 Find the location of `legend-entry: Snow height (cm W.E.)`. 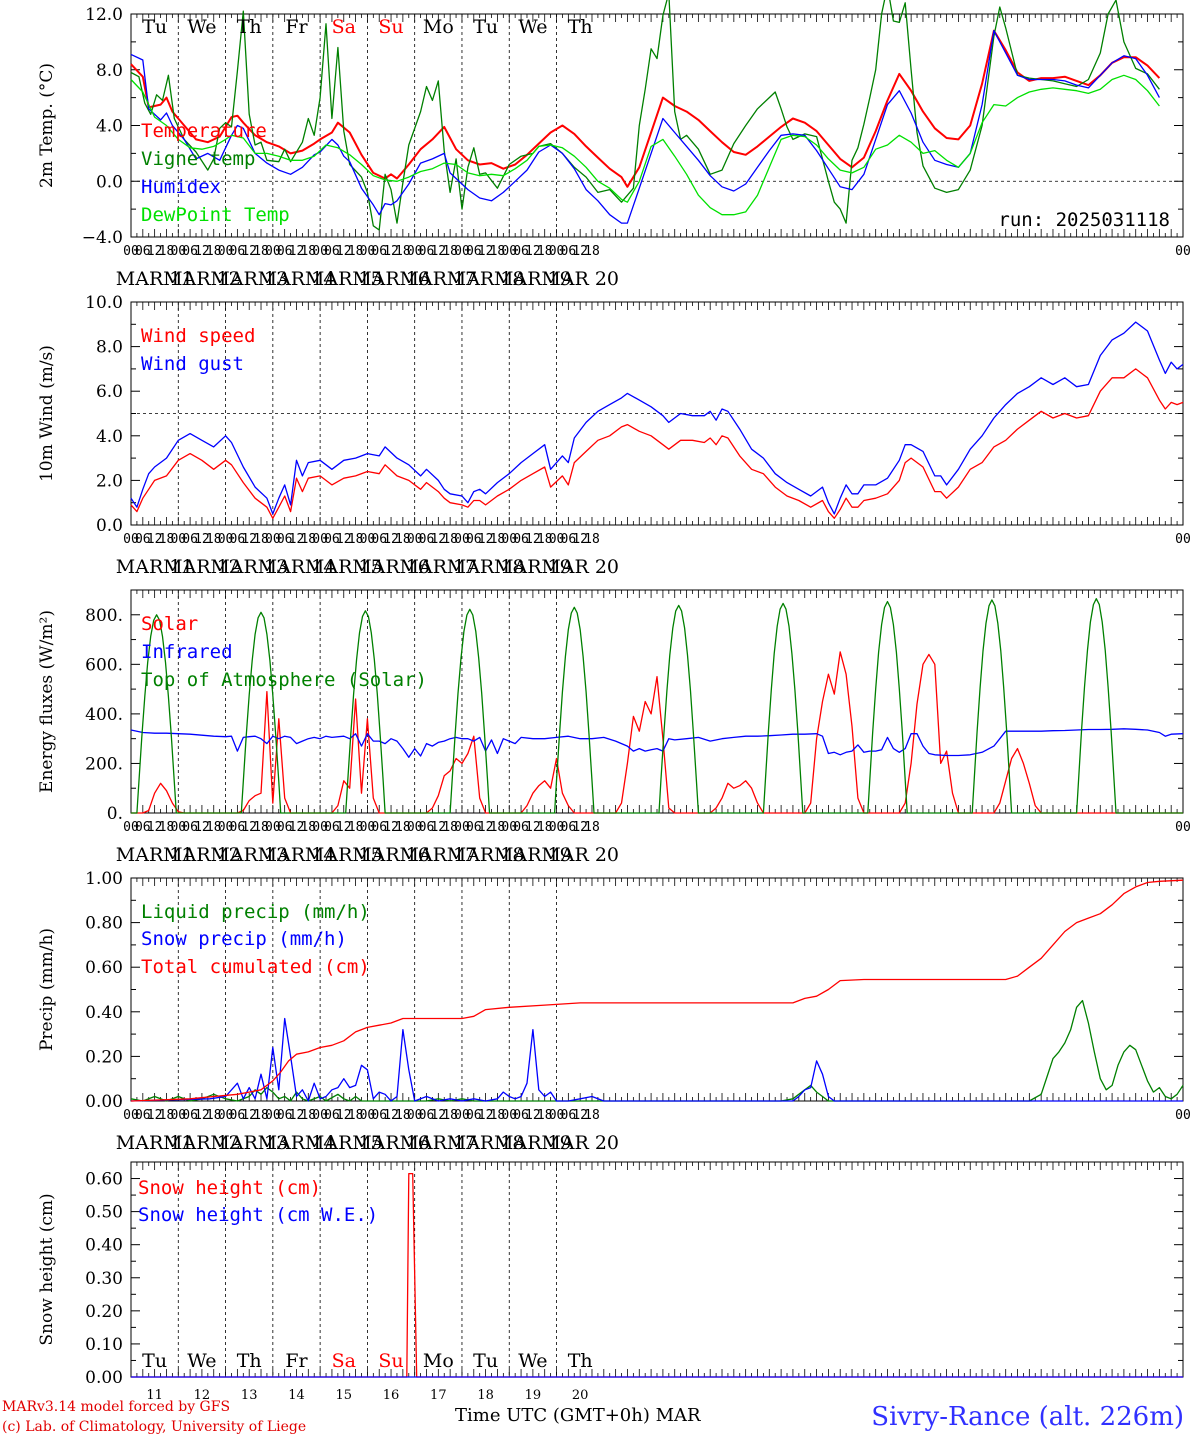

legend-entry: Snow height (cm W.E.) is located at coordinates (258, 1215).